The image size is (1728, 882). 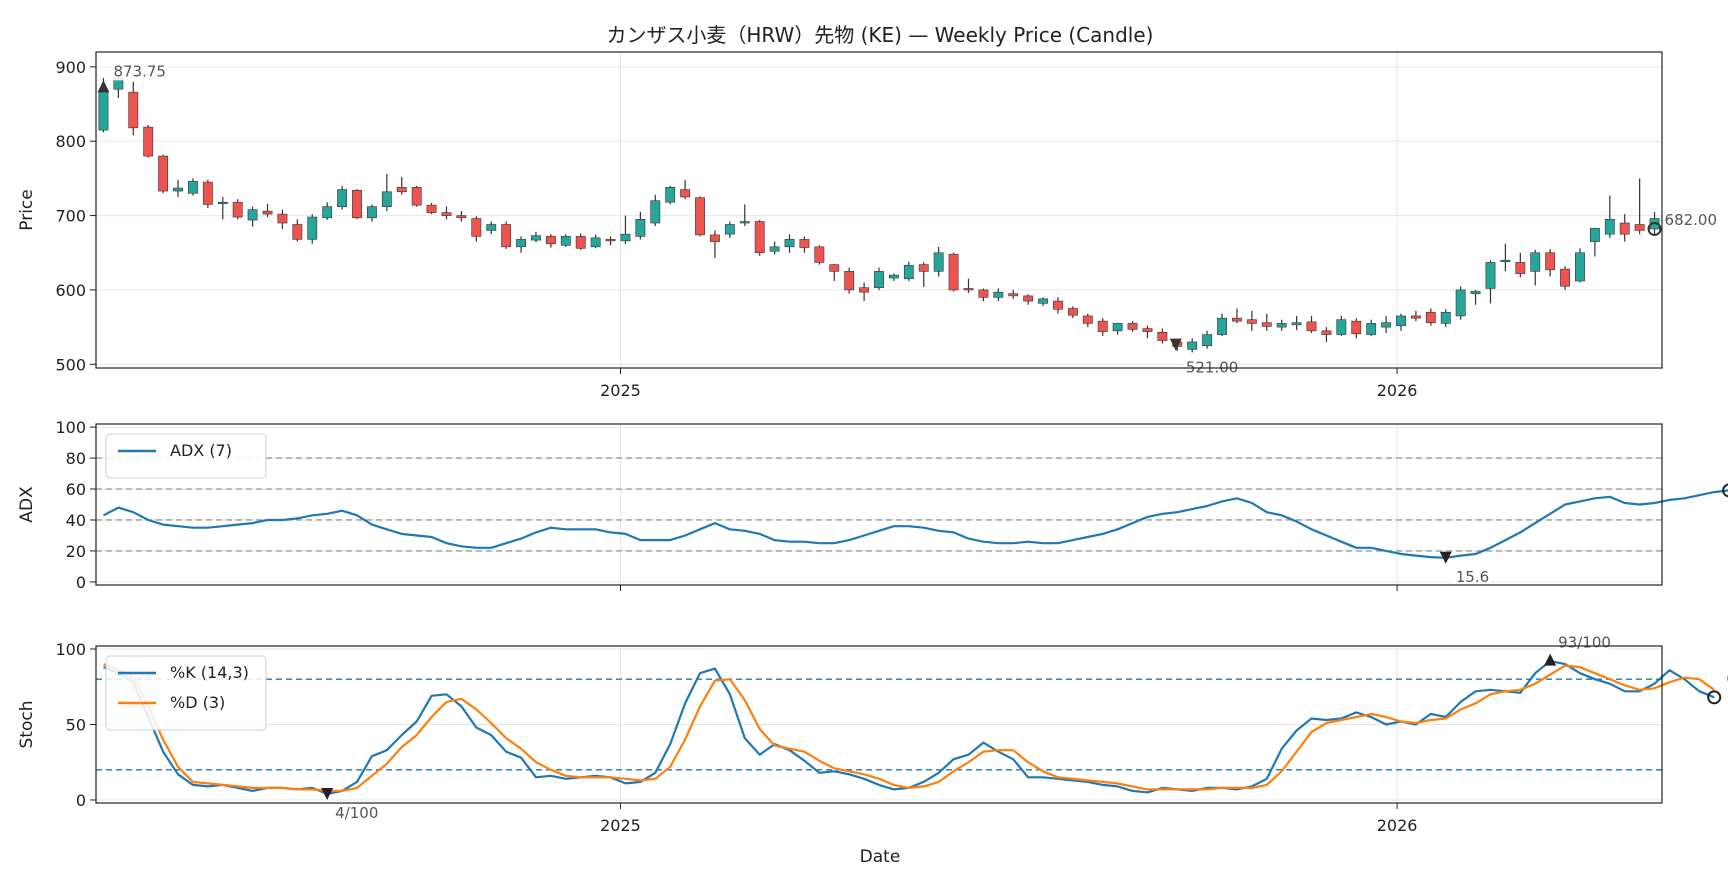 I want to click on adx-y-tick-label: 100, so click(x=70, y=427).